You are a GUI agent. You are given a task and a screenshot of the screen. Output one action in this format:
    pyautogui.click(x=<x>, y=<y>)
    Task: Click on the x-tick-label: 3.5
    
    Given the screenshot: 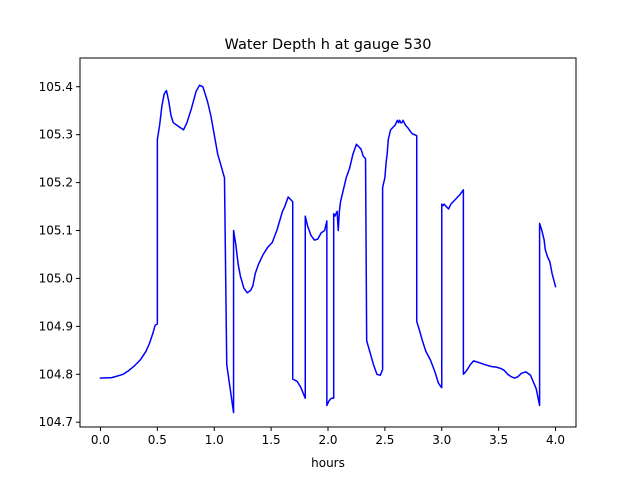 What is the action you would take?
    pyautogui.click(x=498, y=440)
    